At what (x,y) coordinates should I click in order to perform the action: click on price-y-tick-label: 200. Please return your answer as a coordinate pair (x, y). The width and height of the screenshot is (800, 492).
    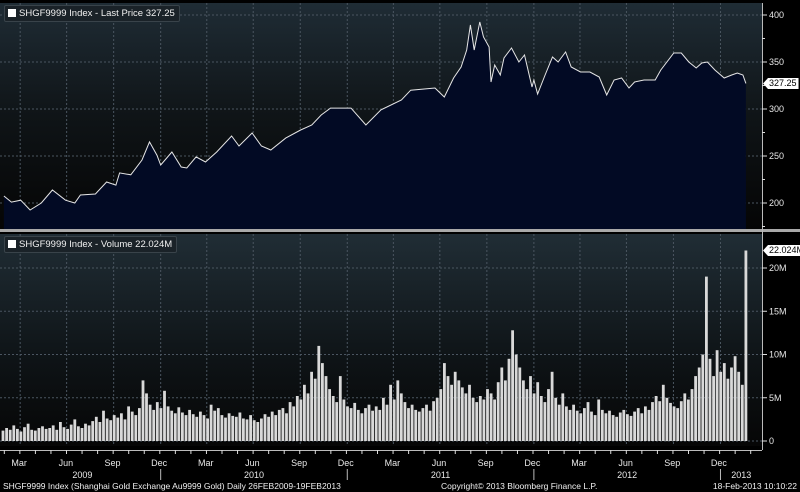
    Looking at the image, I should click on (776, 203).